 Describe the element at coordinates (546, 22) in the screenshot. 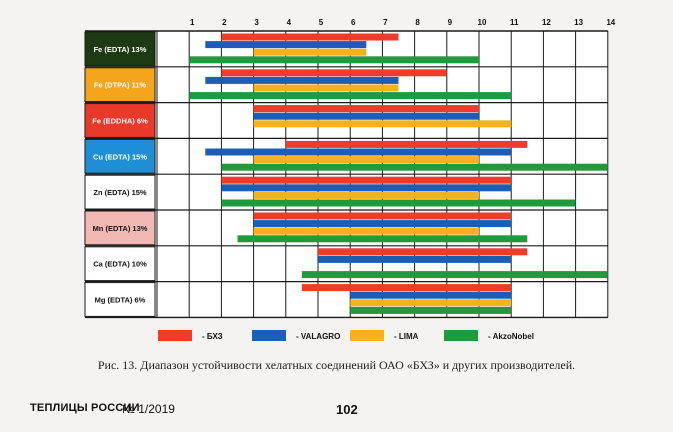

I see `x-tick-label: 12` at that location.